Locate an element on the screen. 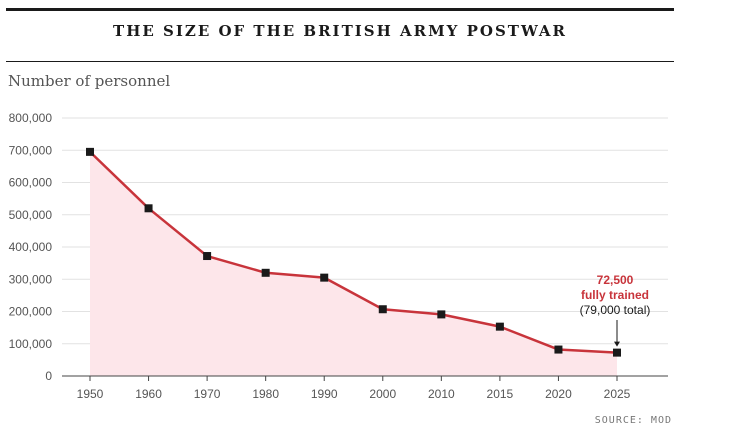 This screenshot has width=730, height=433. x-tick-label: 2025 is located at coordinates (617, 394).